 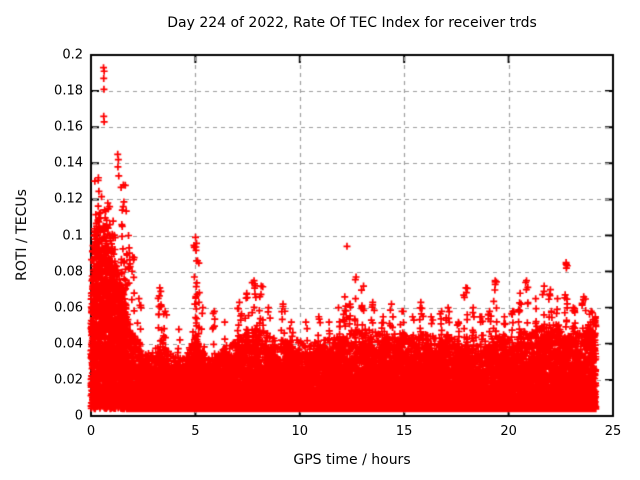 What do you see at coordinates (404, 431) in the screenshot?
I see `x-tick-label: 15` at bounding box center [404, 431].